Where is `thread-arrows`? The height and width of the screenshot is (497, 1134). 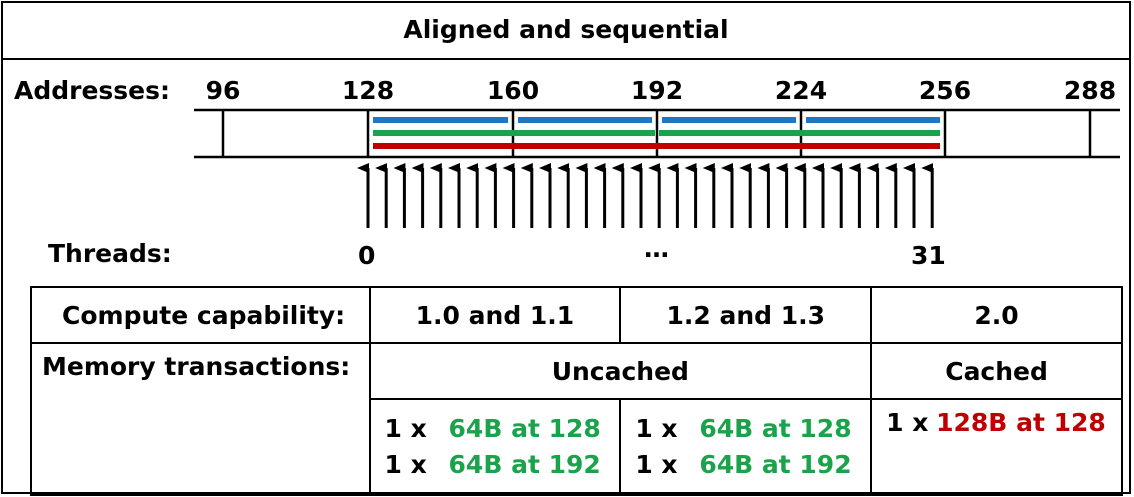
thread-arrows is located at coordinates (645, 195).